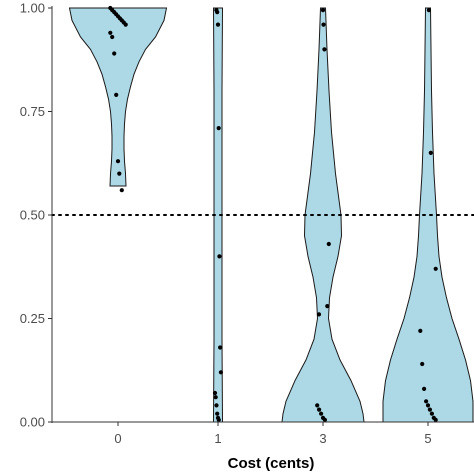 The width and height of the screenshot is (474, 474). I want to click on y-tick-label: 1.00, so click(32, 8).